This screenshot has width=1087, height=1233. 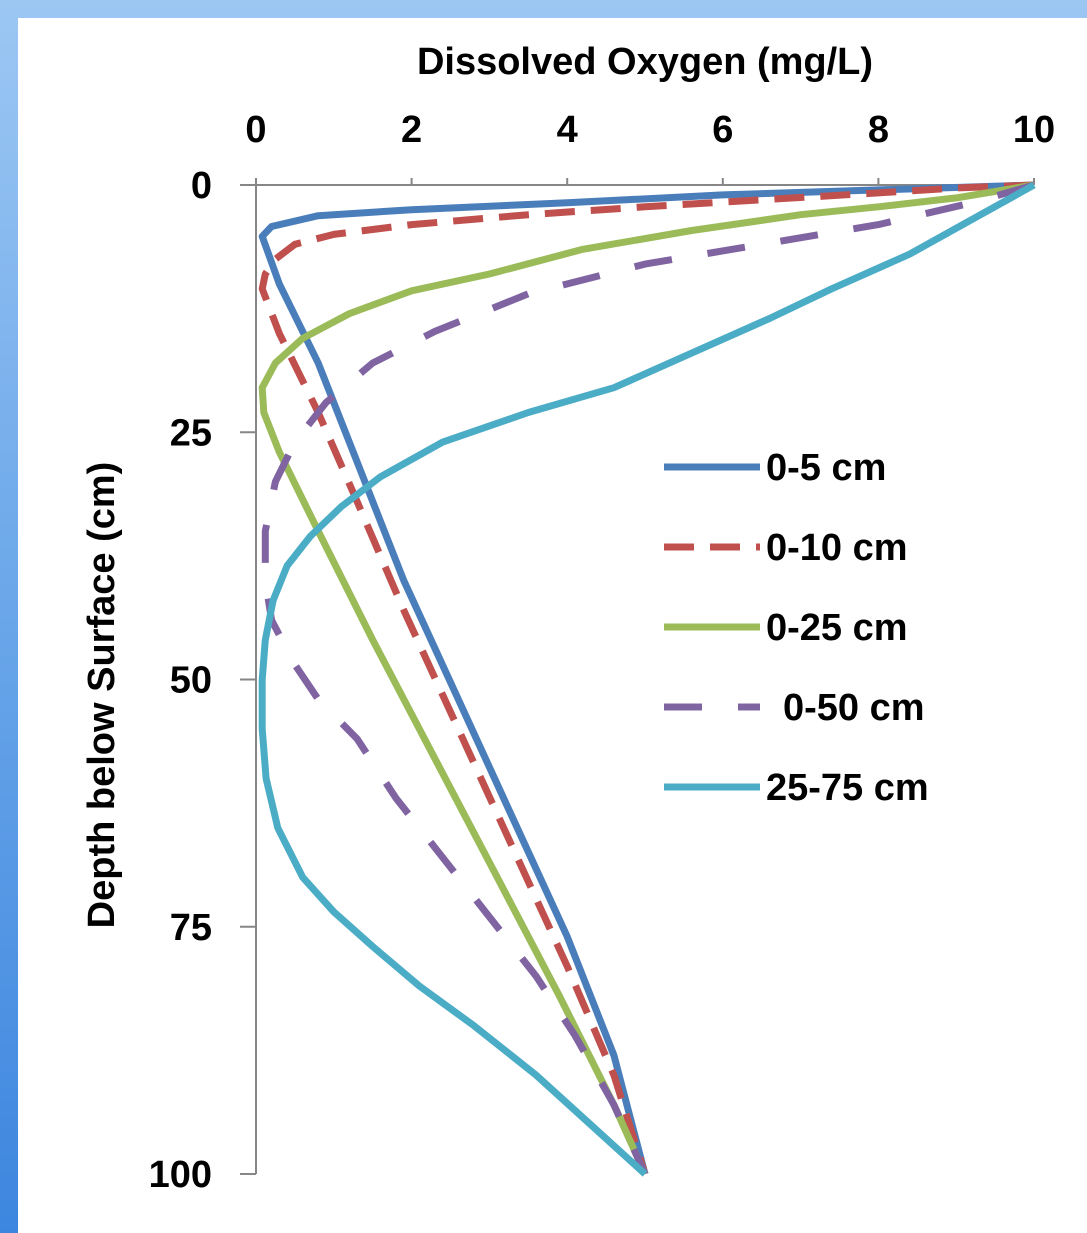 I want to click on y-tick-labels: 0 25 50 75 100, so click(x=180, y=680).